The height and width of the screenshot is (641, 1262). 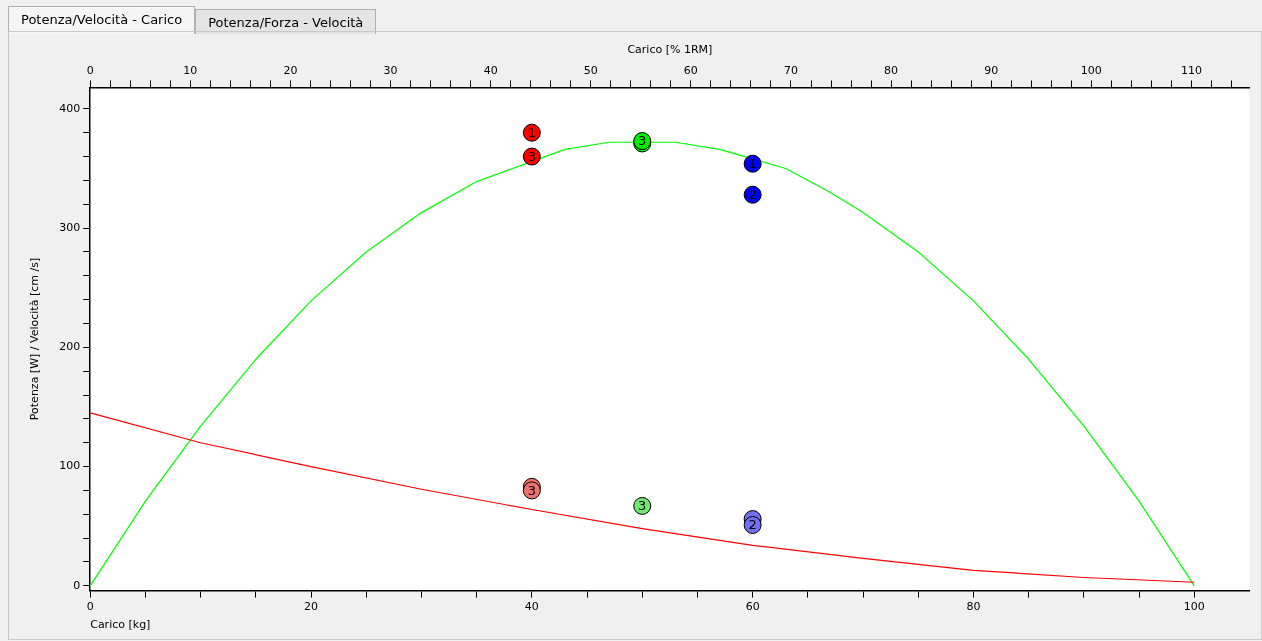 What do you see at coordinates (70, 227) in the screenshot?
I see `y-tick-label: 300` at bounding box center [70, 227].